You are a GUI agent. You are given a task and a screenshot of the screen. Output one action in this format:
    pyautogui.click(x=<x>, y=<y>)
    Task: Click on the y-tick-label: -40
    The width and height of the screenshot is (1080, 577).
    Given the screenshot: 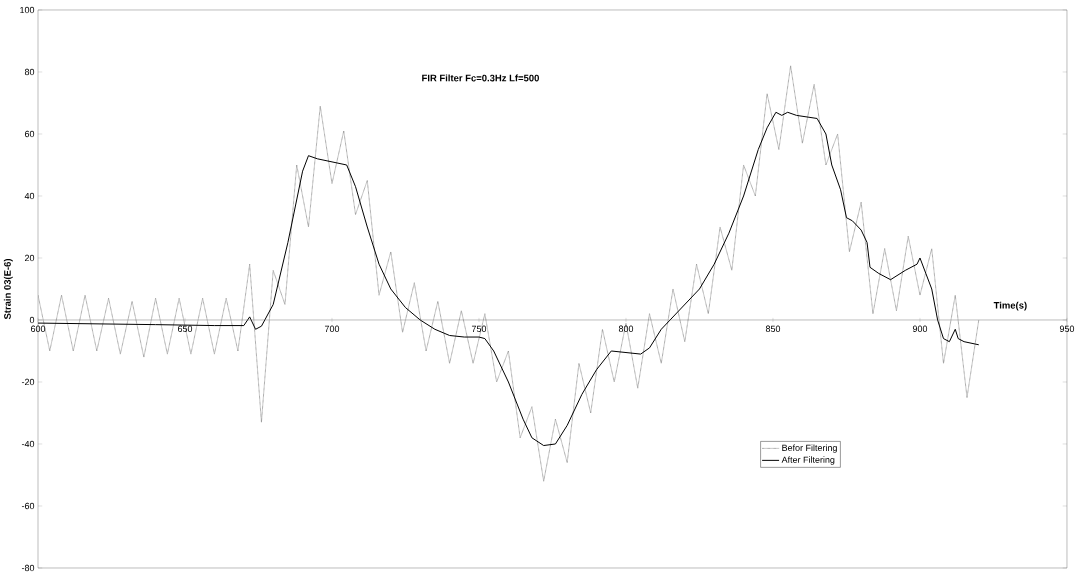 What is the action you would take?
    pyautogui.click(x=28, y=444)
    